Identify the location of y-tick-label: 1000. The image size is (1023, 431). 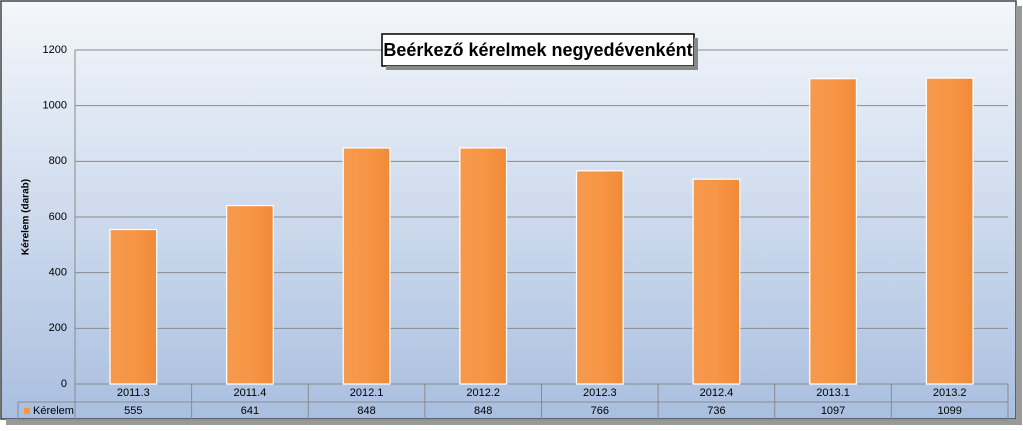
(55, 106).